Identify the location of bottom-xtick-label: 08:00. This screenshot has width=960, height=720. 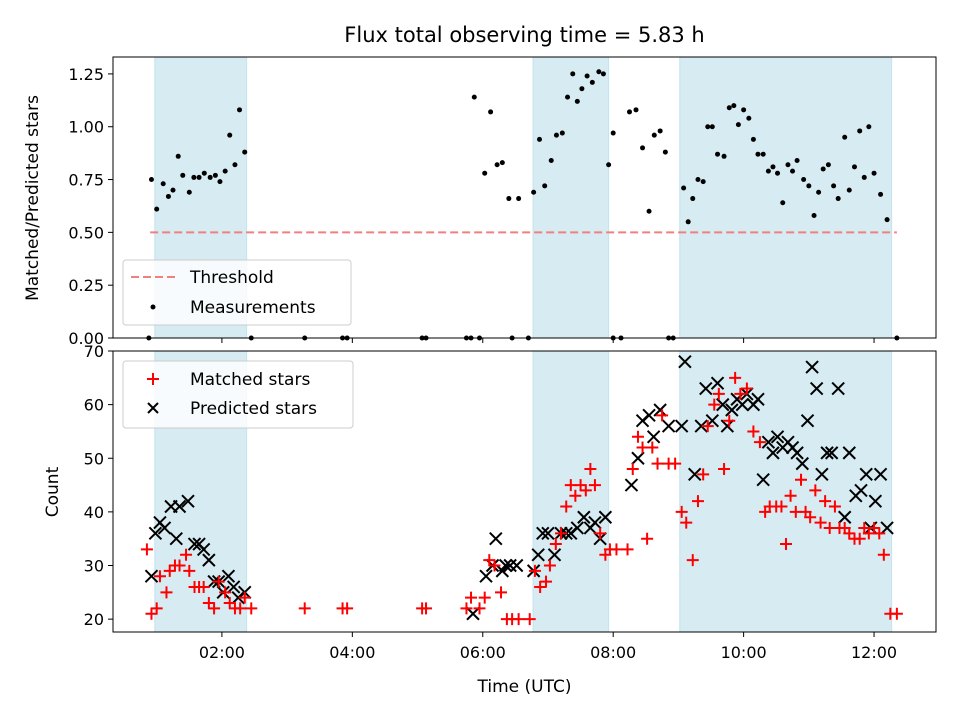
(613, 652).